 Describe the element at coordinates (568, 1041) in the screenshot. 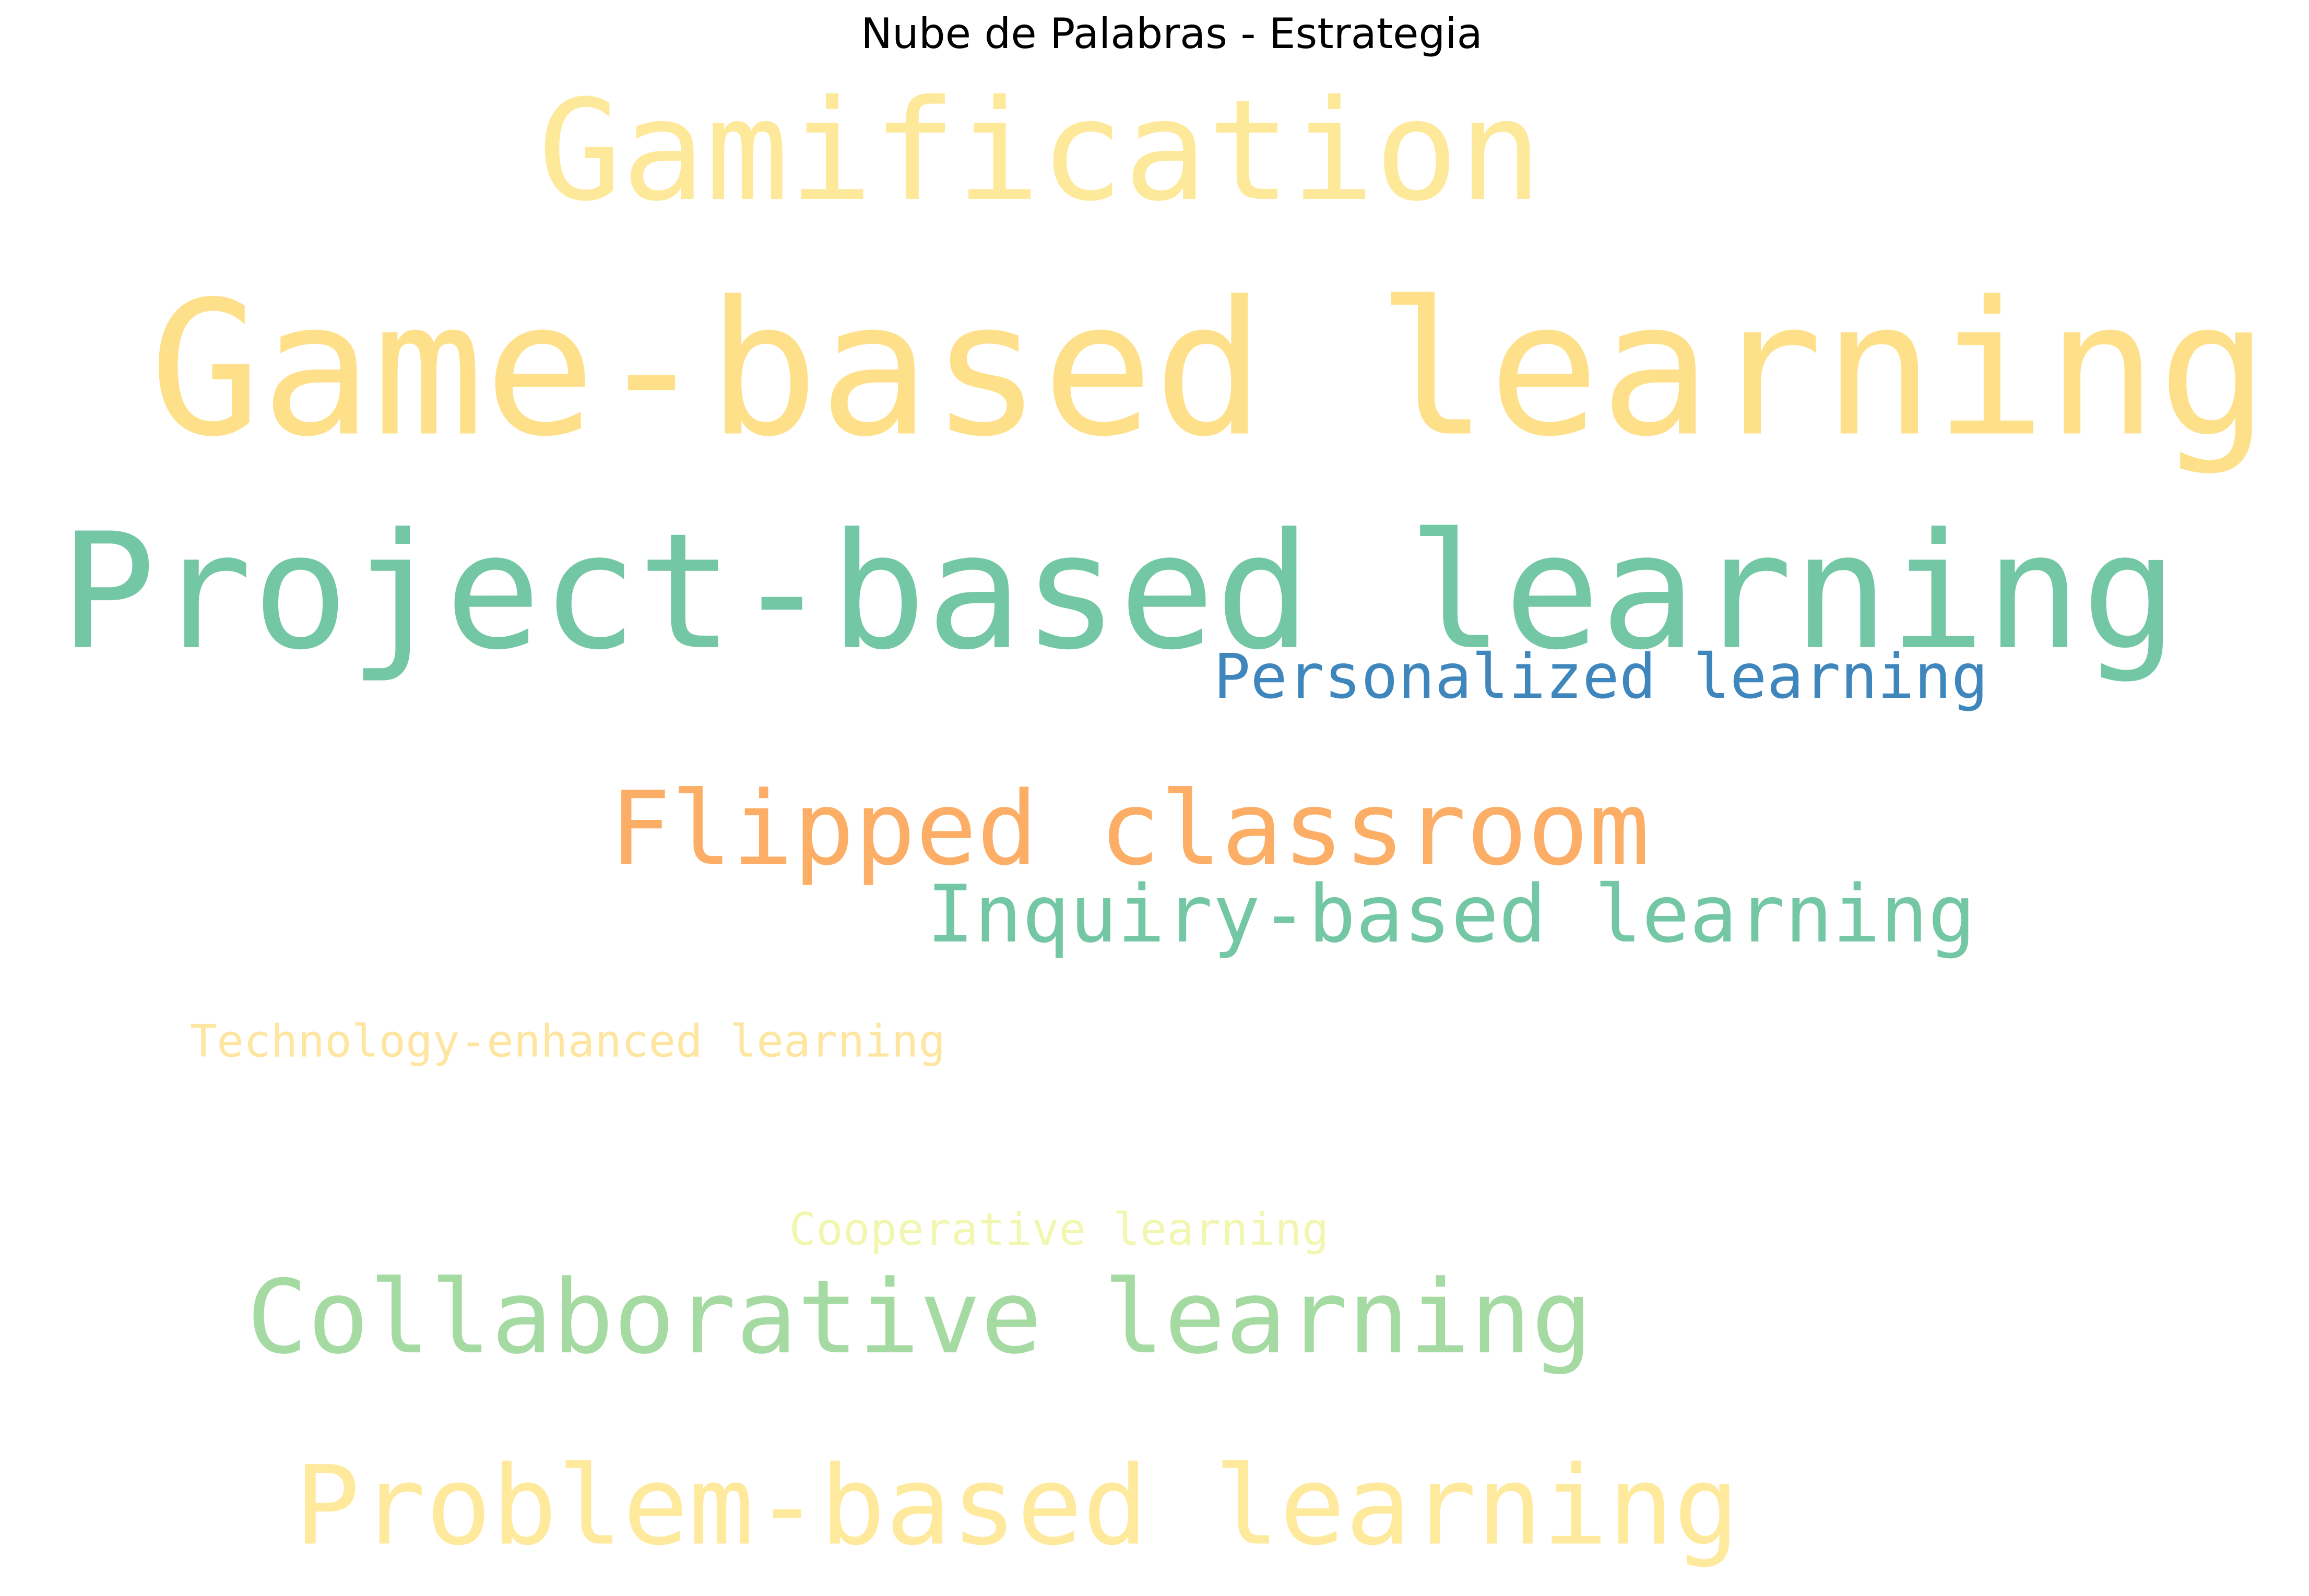

I see `word: Technology-enhanced learning` at that location.